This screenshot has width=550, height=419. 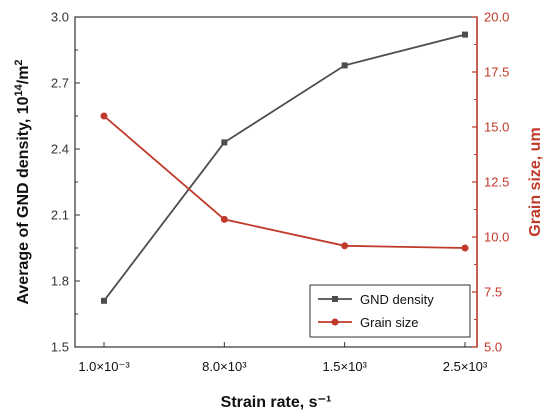 I want to click on legend-grain-marker, so click(x=335, y=322).